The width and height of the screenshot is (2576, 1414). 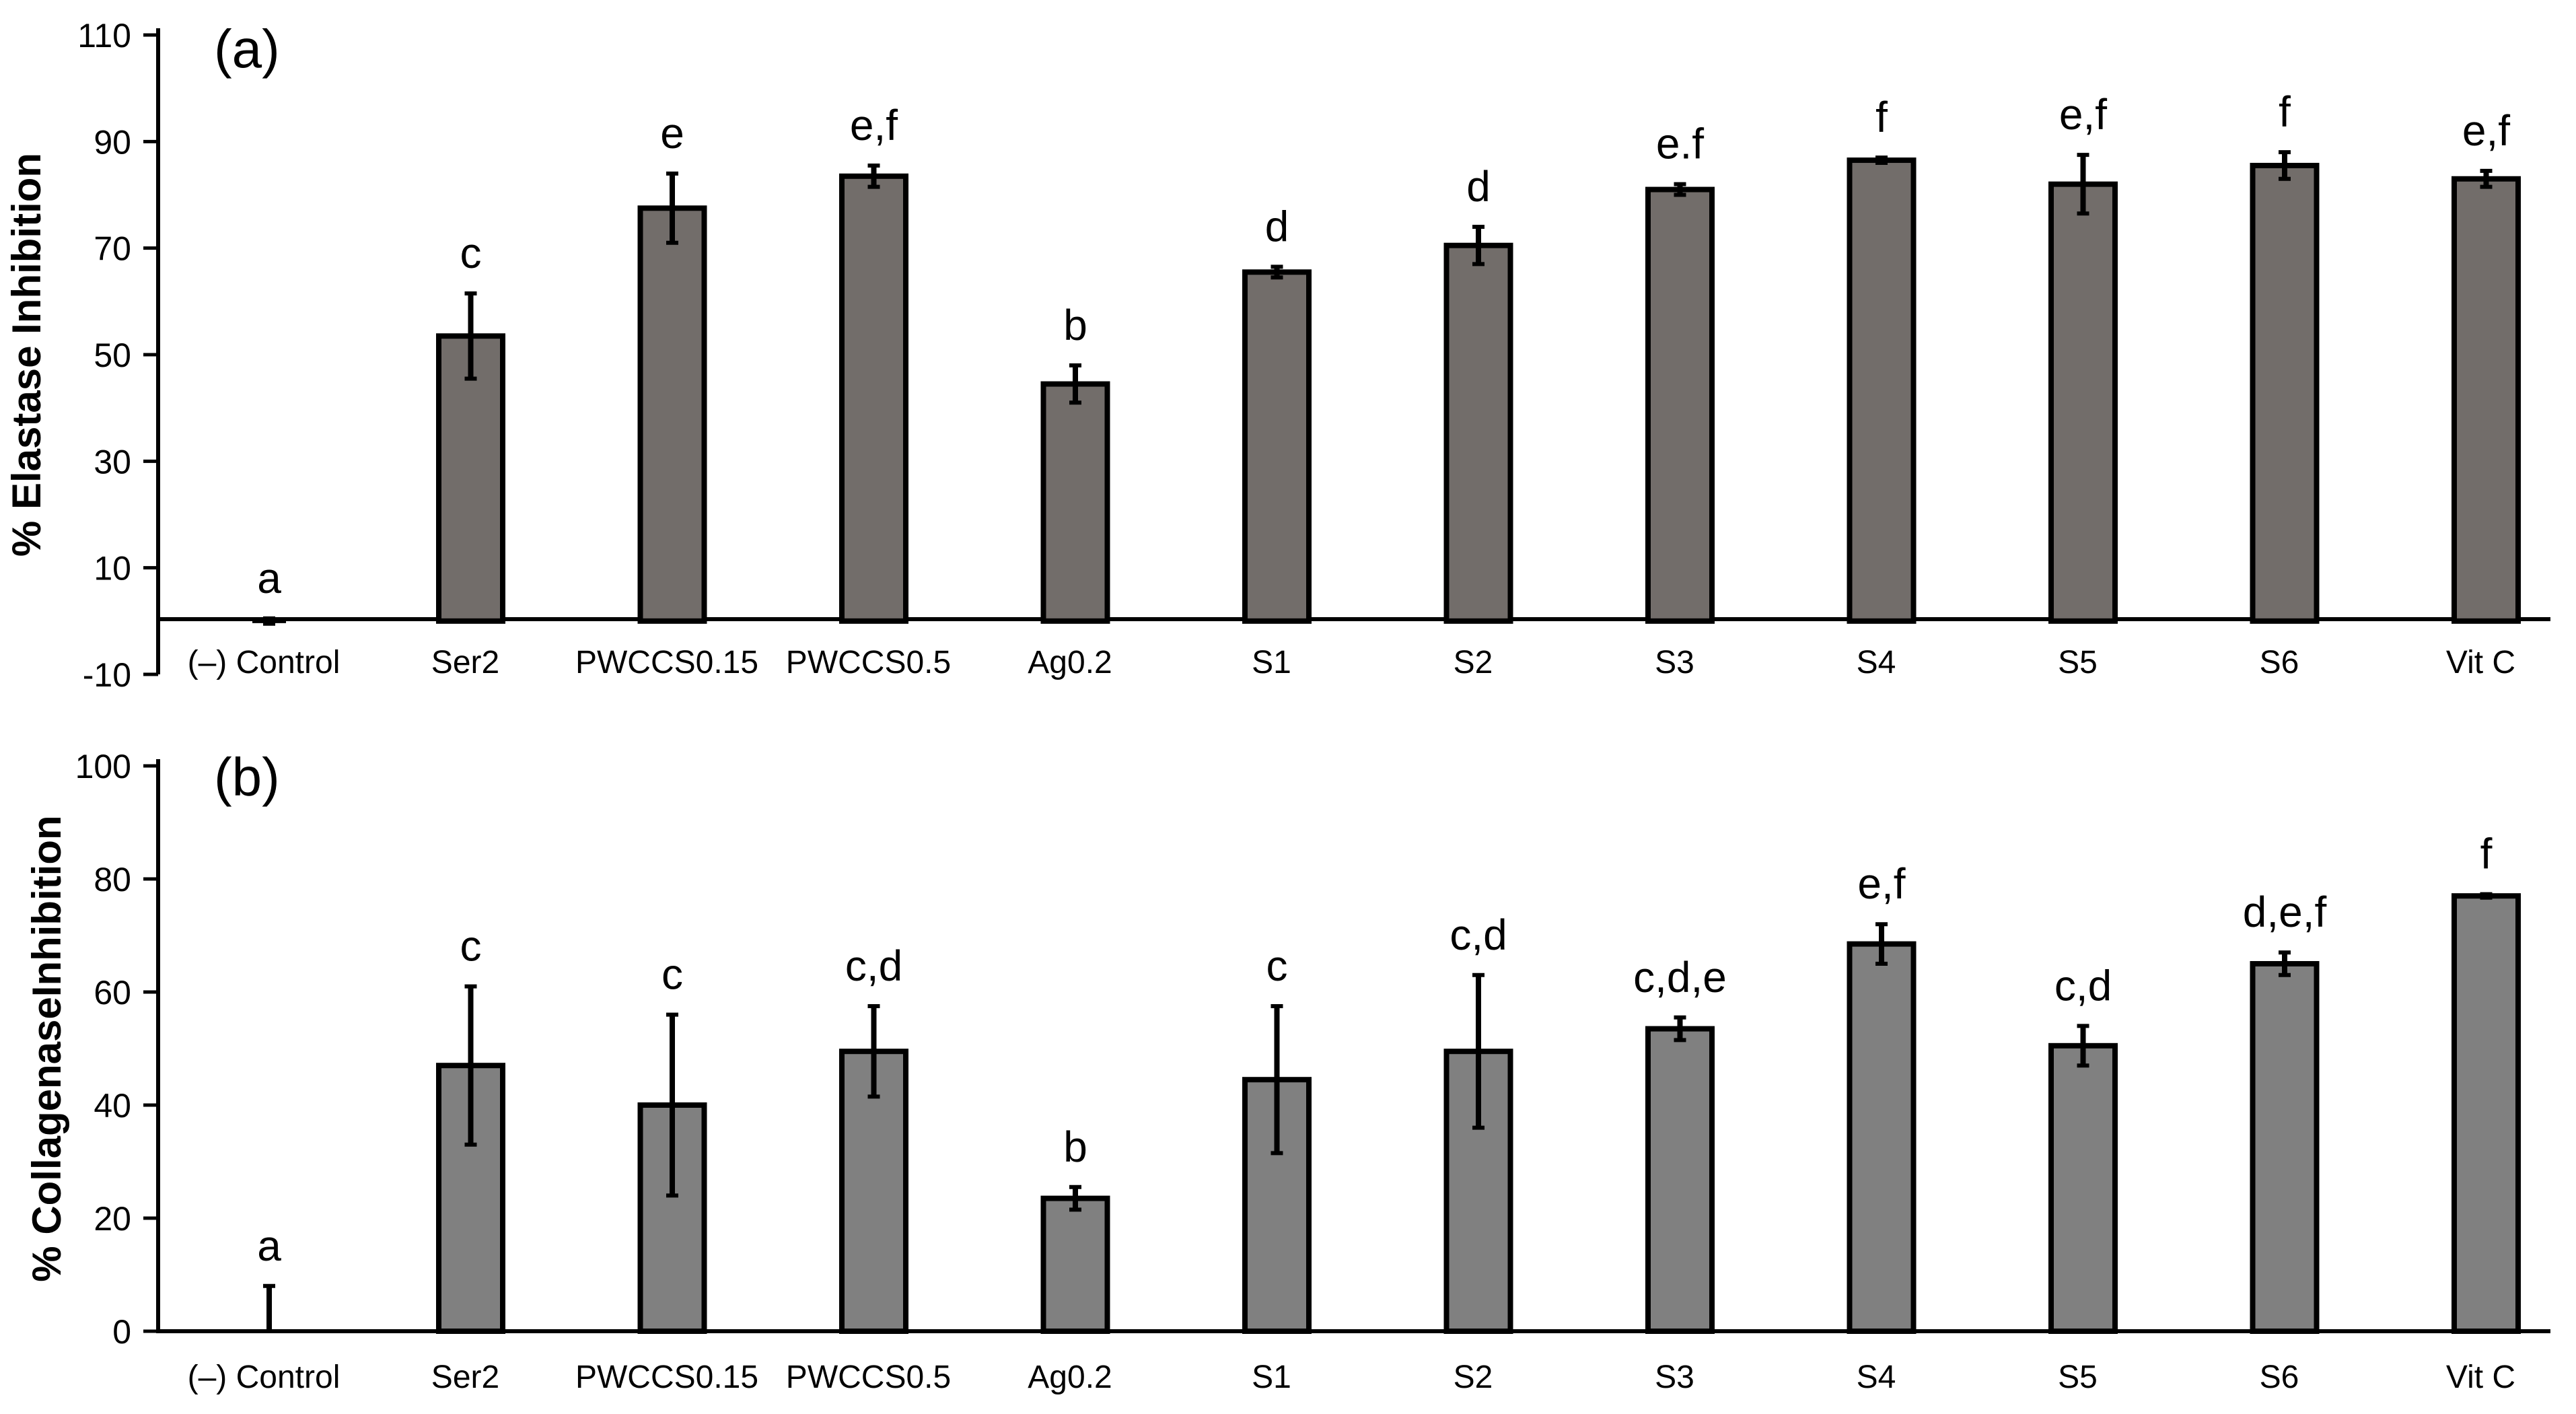 What do you see at coordinates (112, 249) in the screenshot?
I see `y-tick-label: 70` at bounding box center [112, 249].